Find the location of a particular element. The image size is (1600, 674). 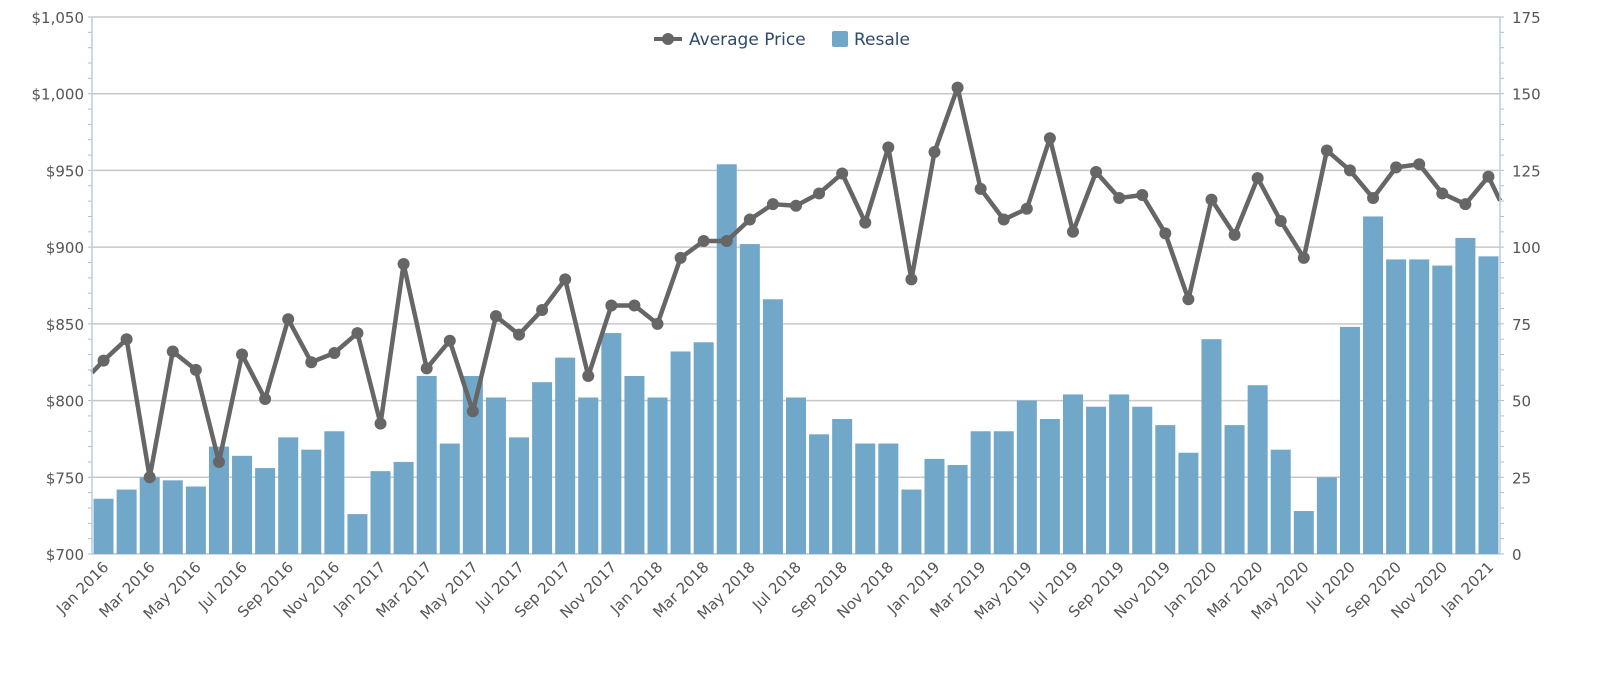

y-right-tick-label: 25 is located at coordinates (1521, 478).